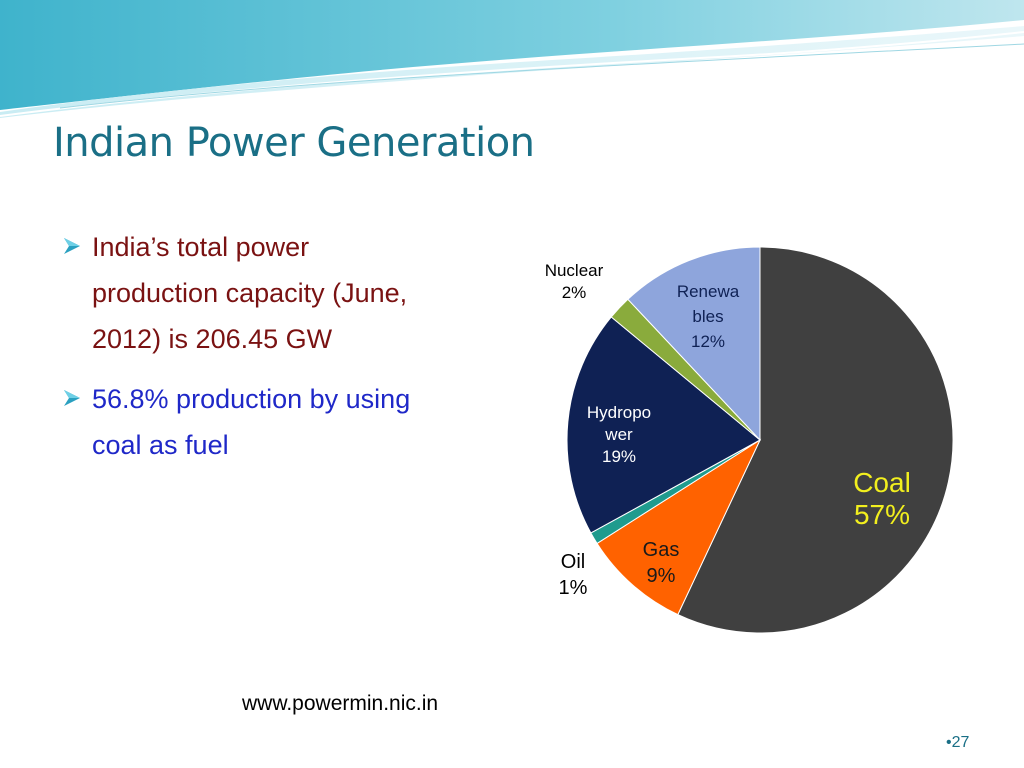  I want to click on pie-slice-hydropower, so click(663, 425).